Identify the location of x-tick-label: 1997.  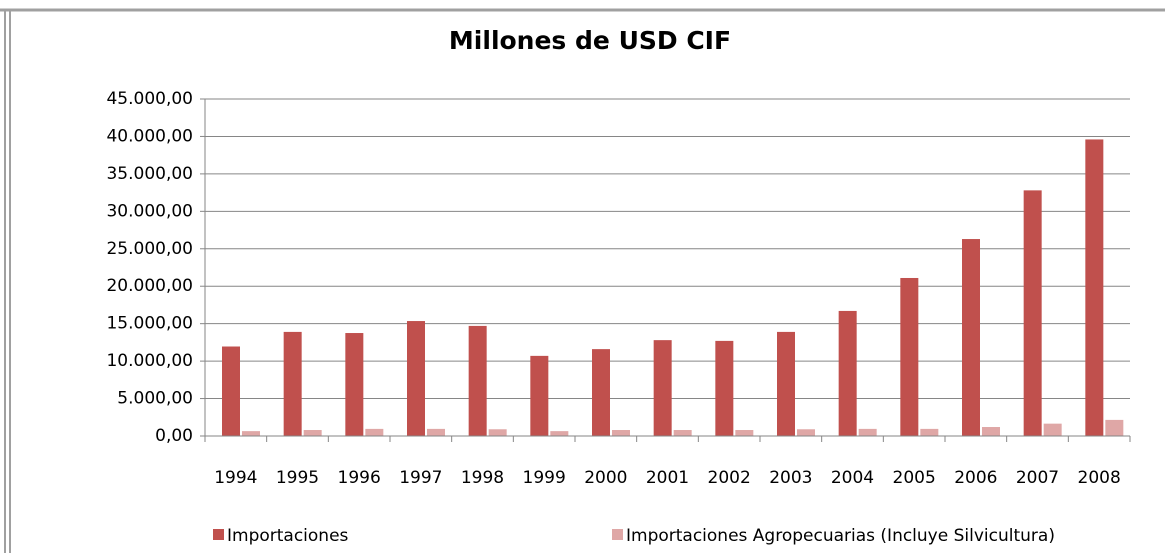
(420, 478).